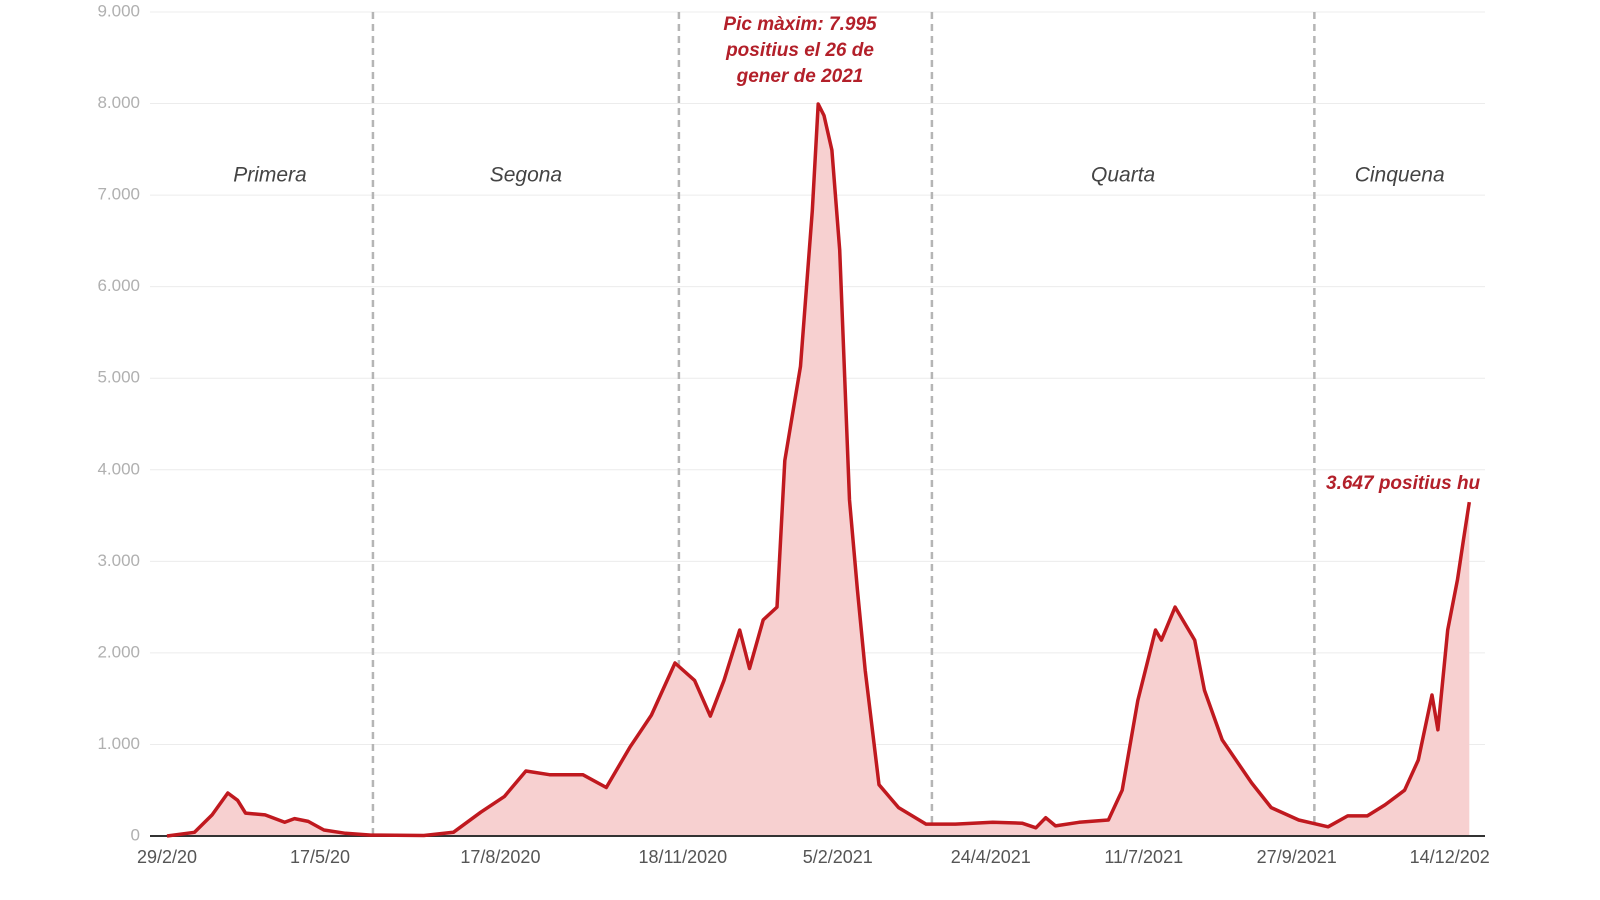  Describe the element at coordinates (1403, 483) in the screenshot. I see `annotation: 3.647 positius hu` at that location.